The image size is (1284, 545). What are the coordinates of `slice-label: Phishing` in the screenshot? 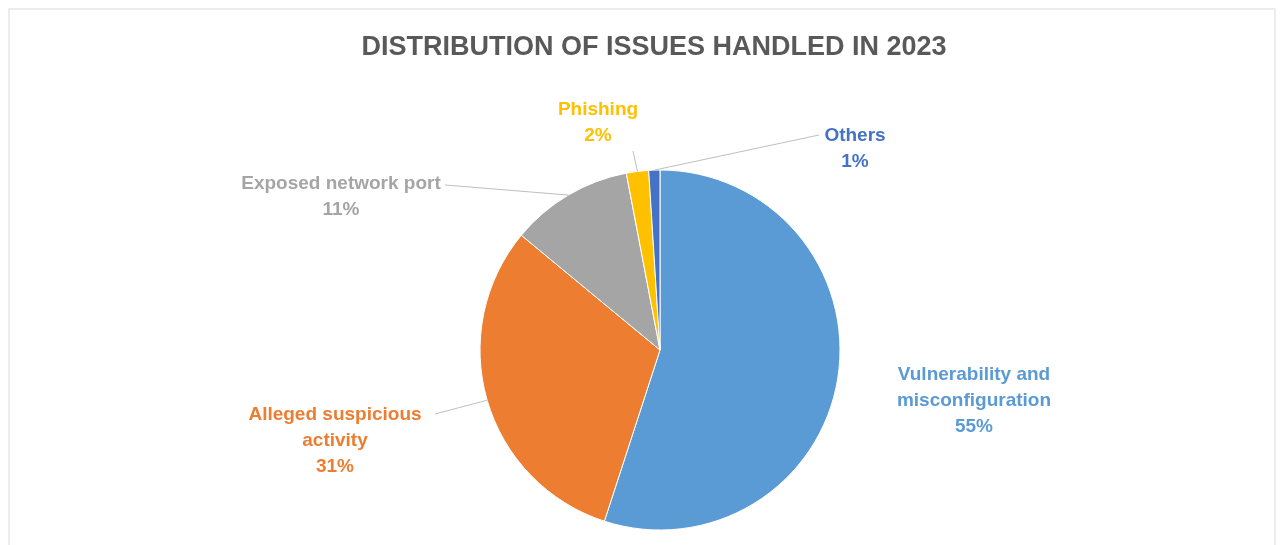 It's located at (598, 108).